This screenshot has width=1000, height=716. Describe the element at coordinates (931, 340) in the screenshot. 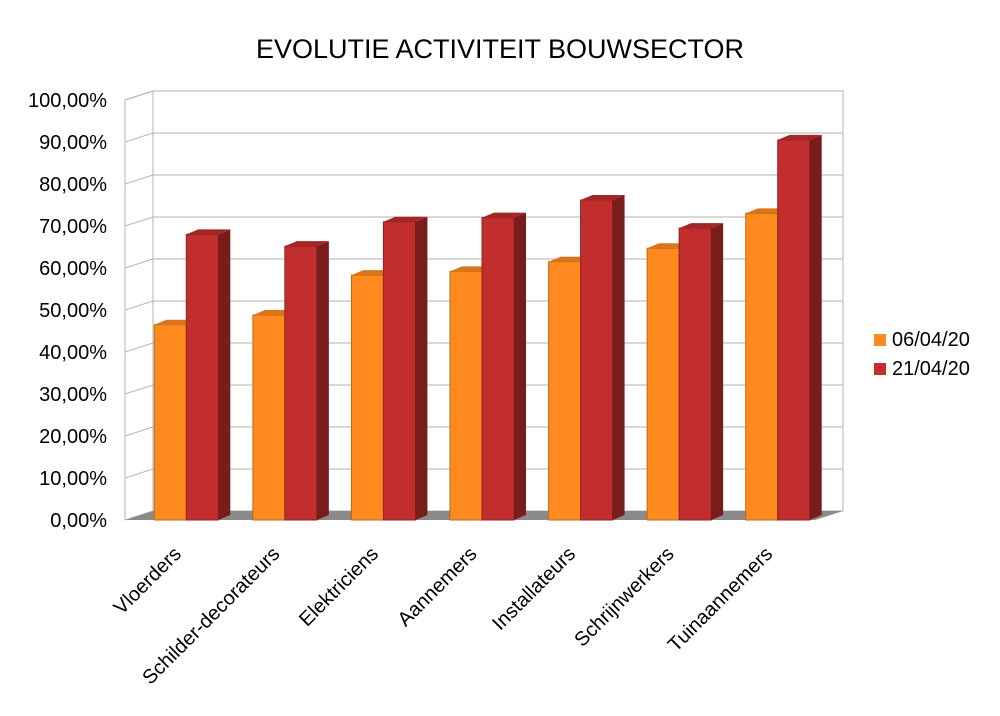

I see `legend-label: 06/04/20` at that location.